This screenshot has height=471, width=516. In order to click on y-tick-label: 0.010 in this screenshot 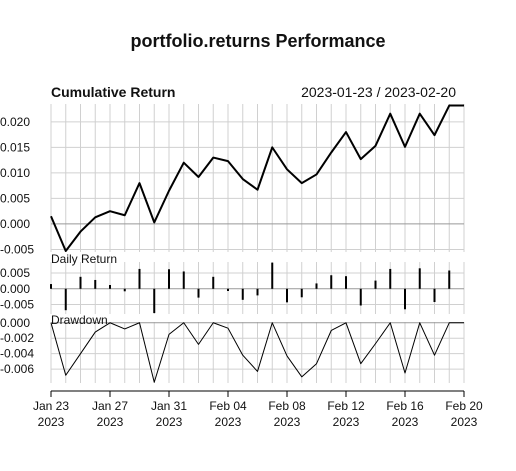, I will do `click(15, 173)`.